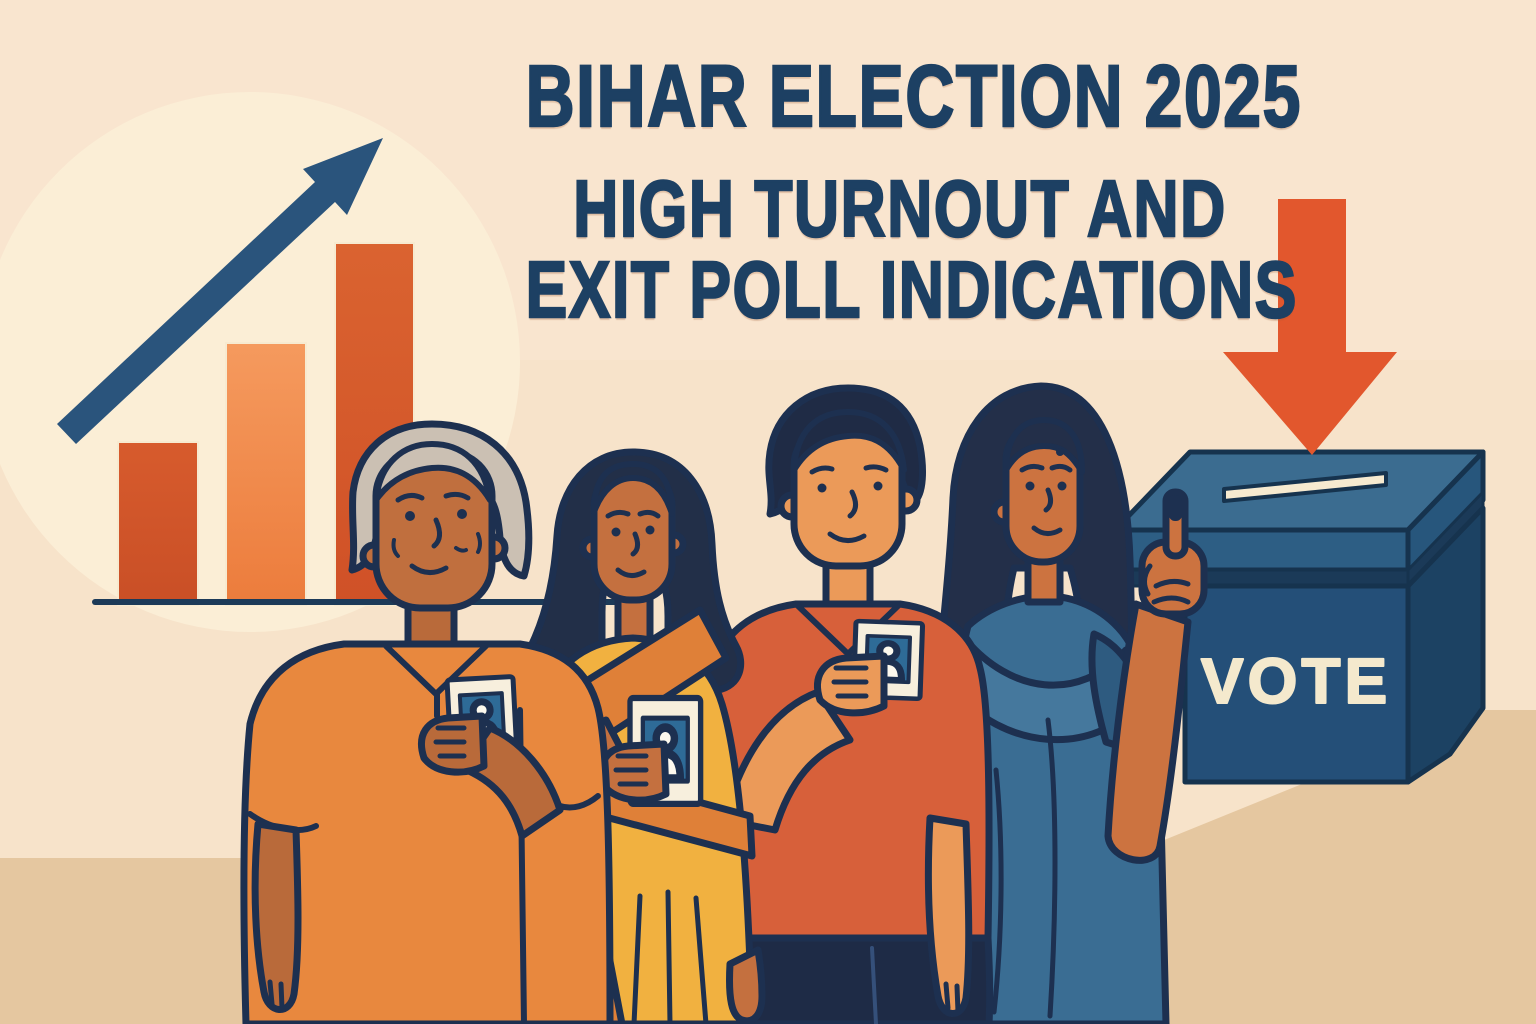 The width and height of the screenshot is (1536, 1024). Describe the element at coordinates (911, 289) in the screenshot. I see `subtitle-line-2: EXIT POLL INDICATIONS` at that location.